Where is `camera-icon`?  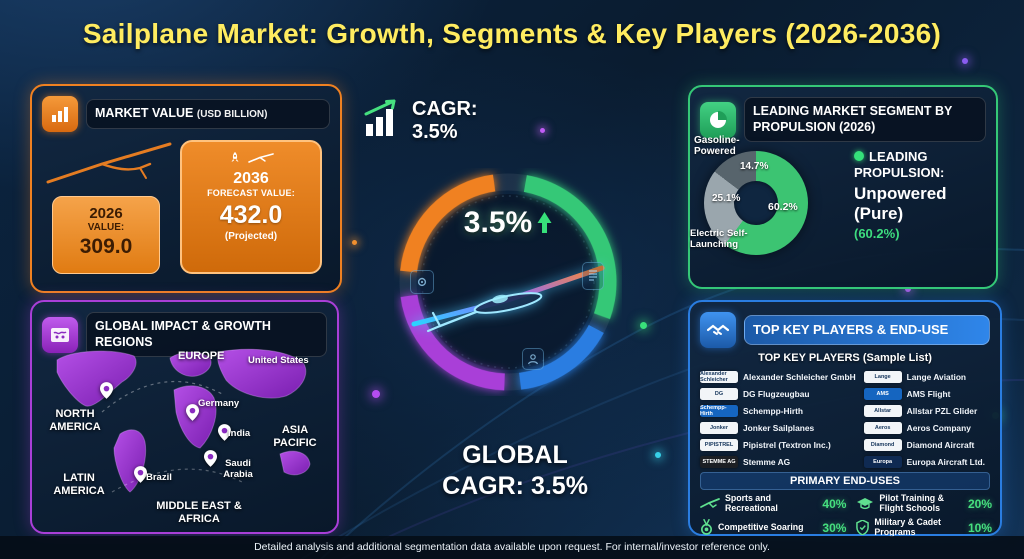
camera-icon is located at coordinates (422, 282).